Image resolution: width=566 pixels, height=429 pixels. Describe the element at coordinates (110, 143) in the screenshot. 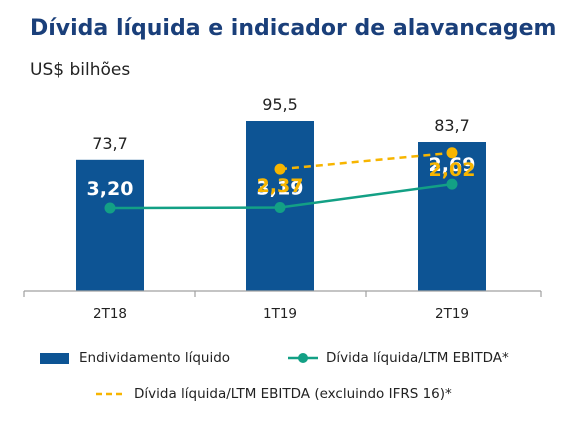

I see `bar-value-label-2T18: 73,7` at that location.